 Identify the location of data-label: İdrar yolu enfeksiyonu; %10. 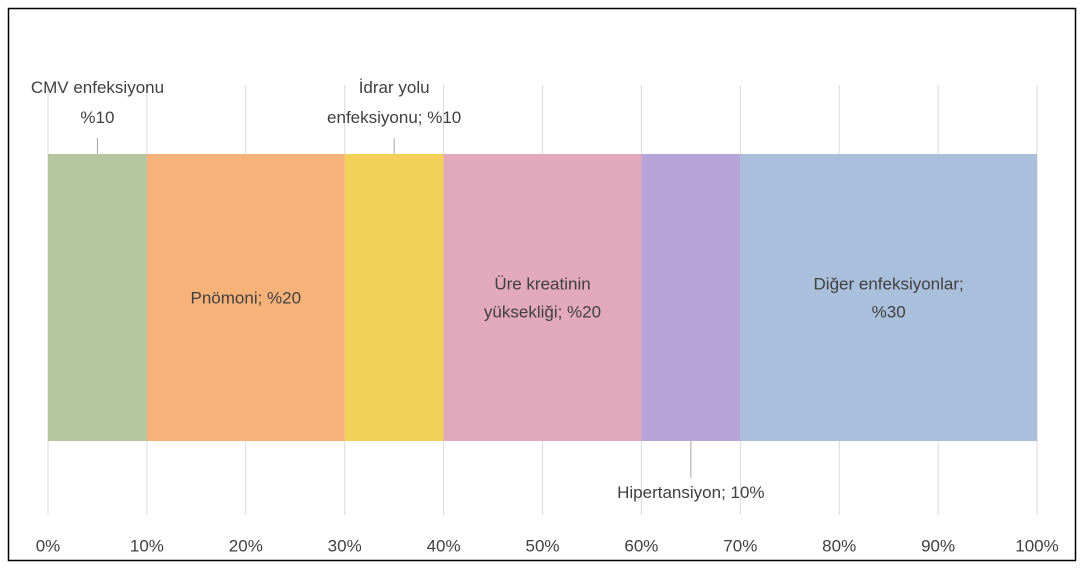
(394, 102).